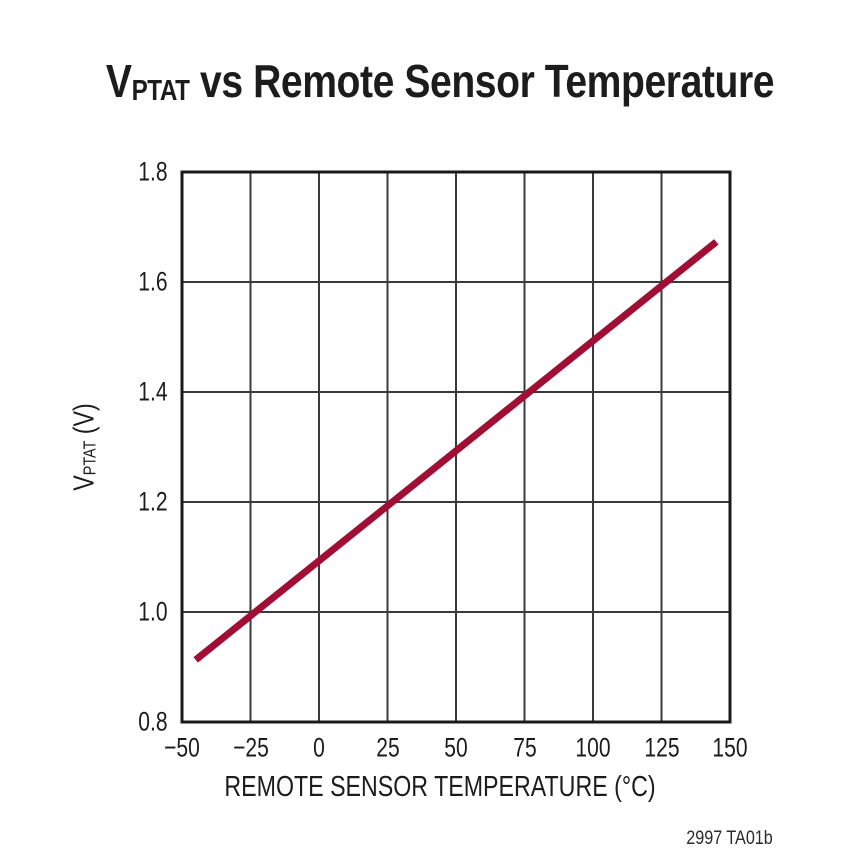 The image size is (855, 860). I want to click on x-tick-label: 125, so click(661, 747).